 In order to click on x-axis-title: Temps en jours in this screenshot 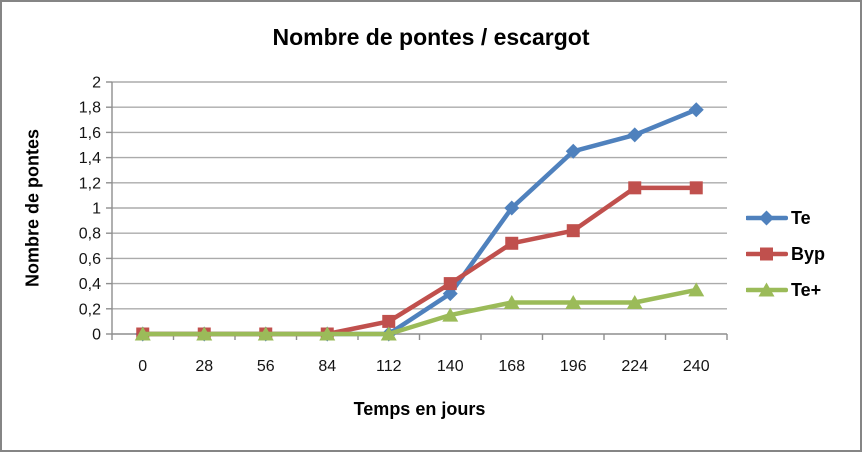, I will do `click(419, 409)`.